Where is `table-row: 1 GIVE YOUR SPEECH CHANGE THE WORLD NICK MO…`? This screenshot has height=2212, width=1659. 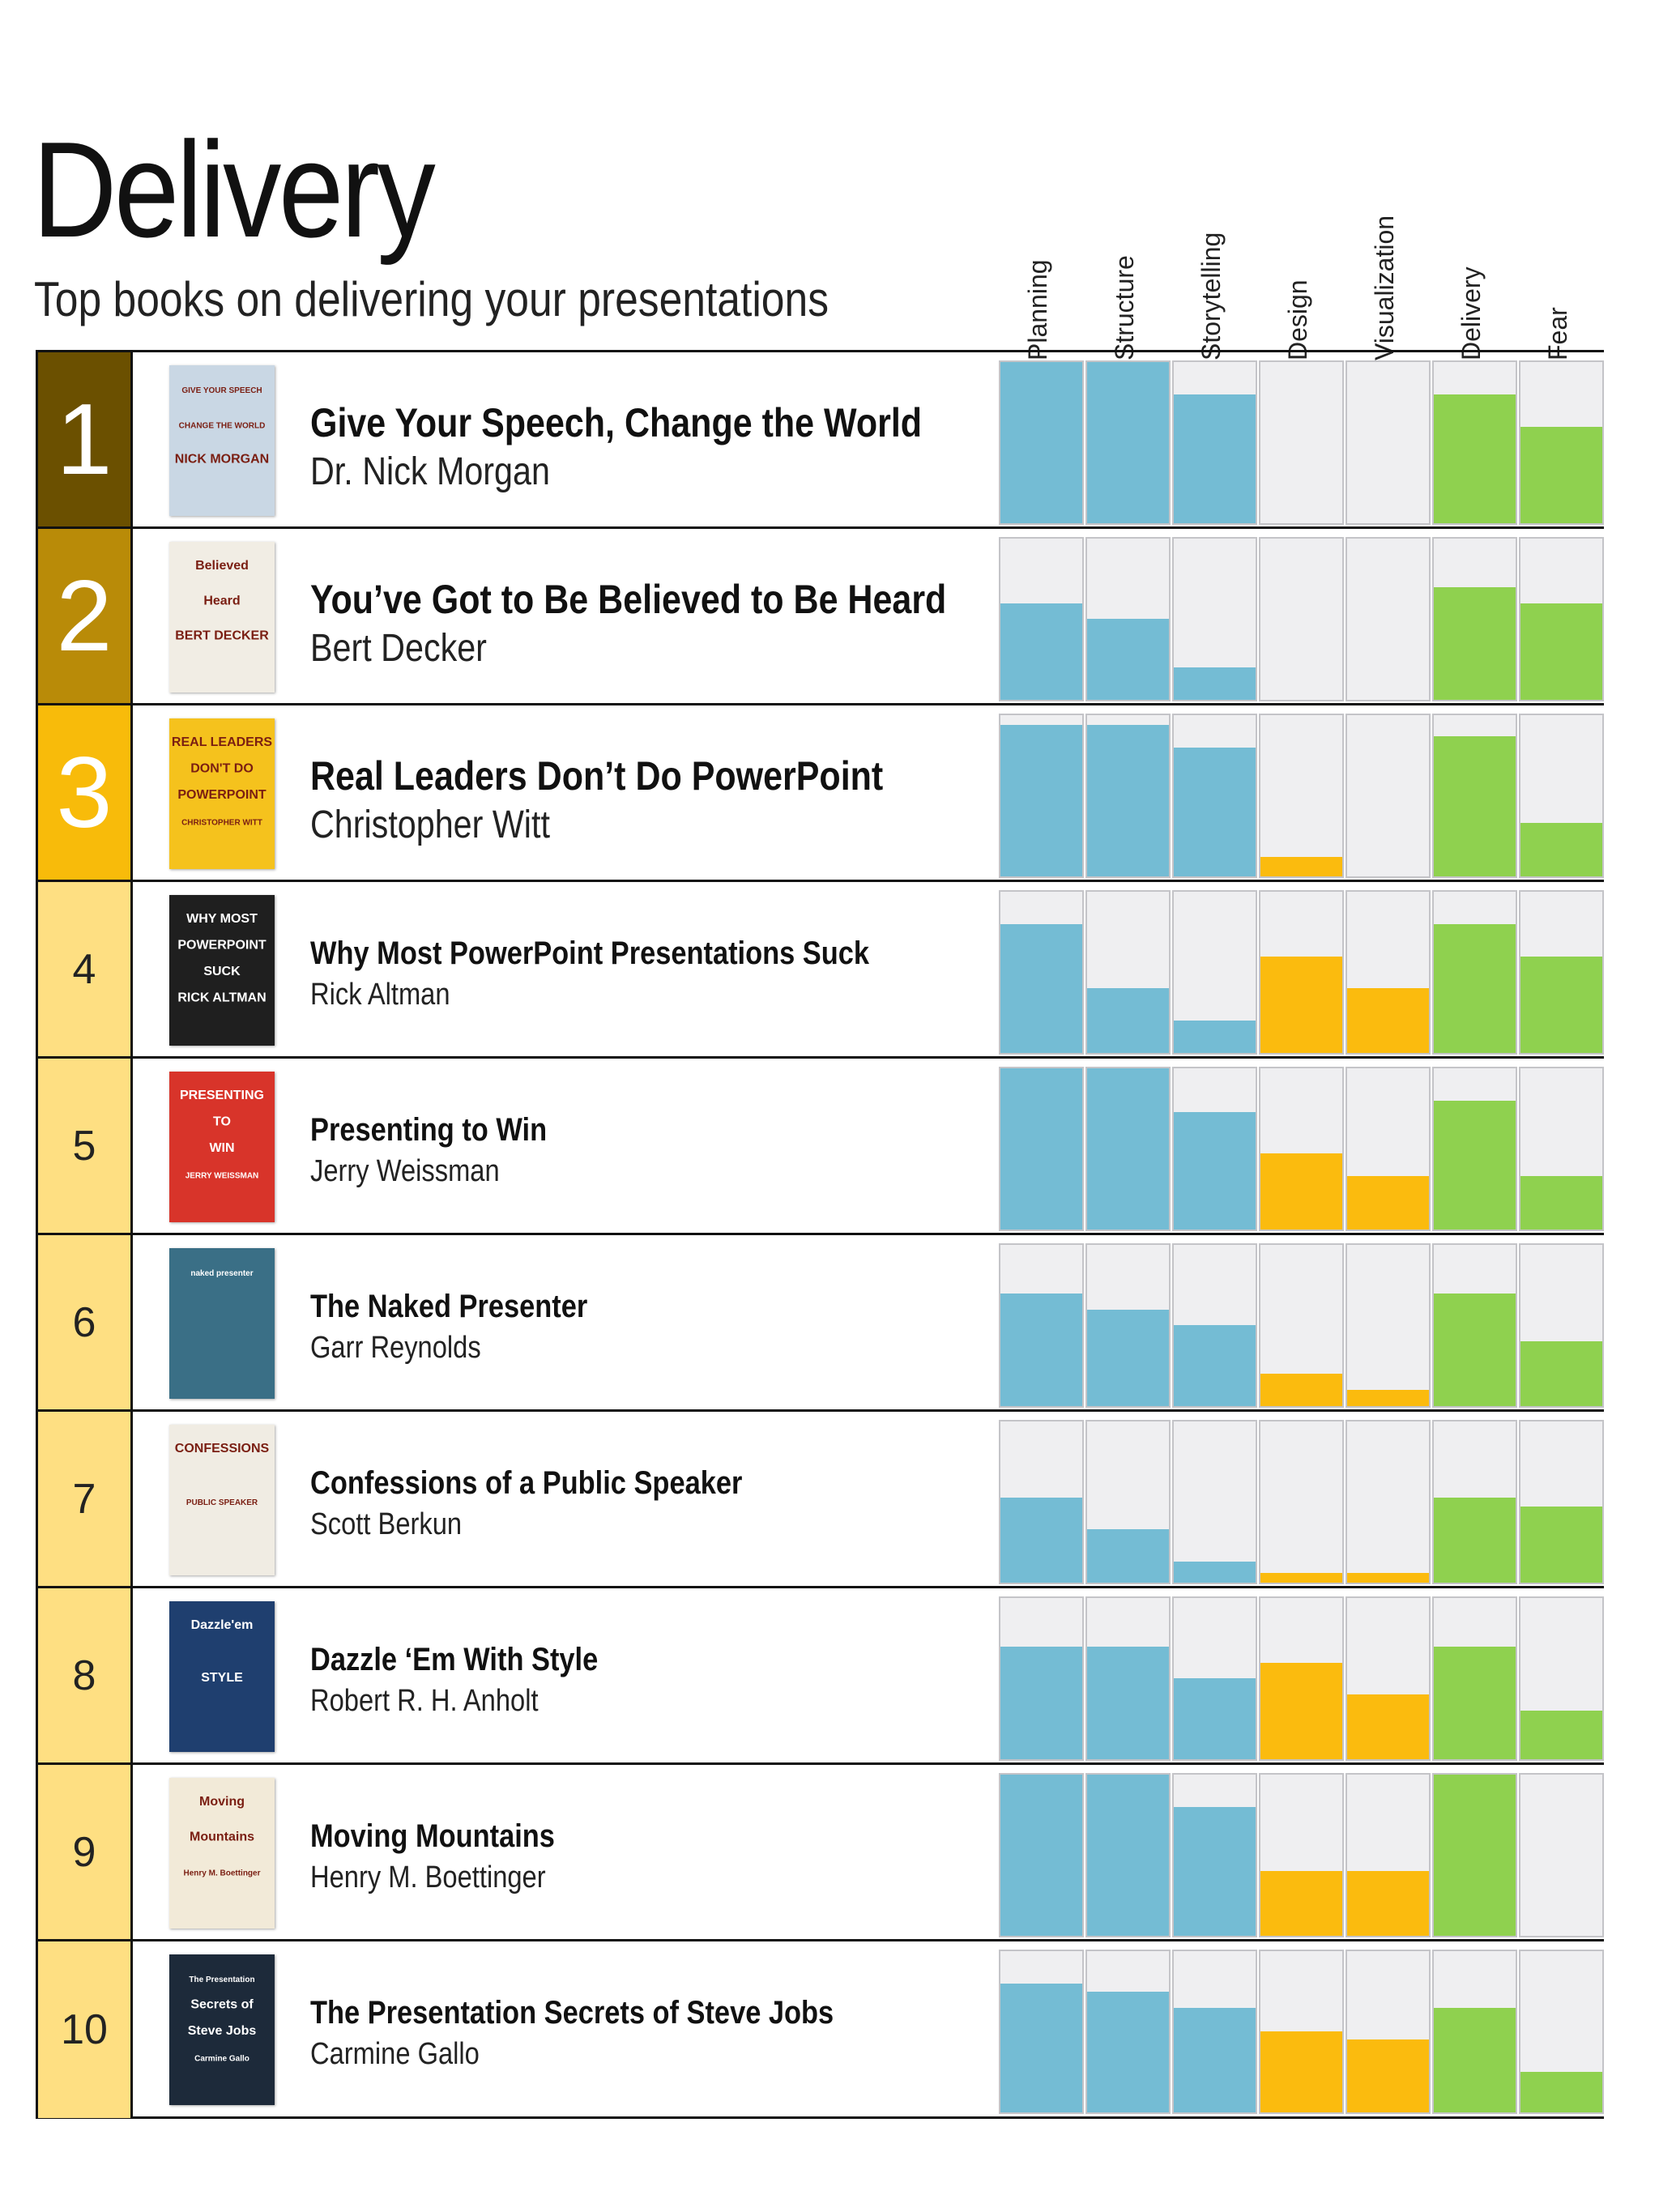
table-row: 1 GIVE YOUR SPEECH CHANGE THE WORLD NICK MO… is located at coordinates (821, 441).